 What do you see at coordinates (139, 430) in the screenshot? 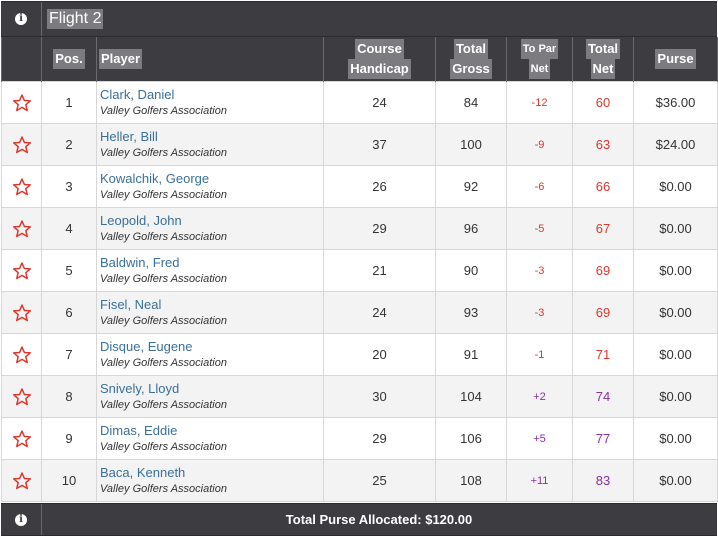
I see `player-name-link: Dimas, Eddie` at bounding box center [139, 430].